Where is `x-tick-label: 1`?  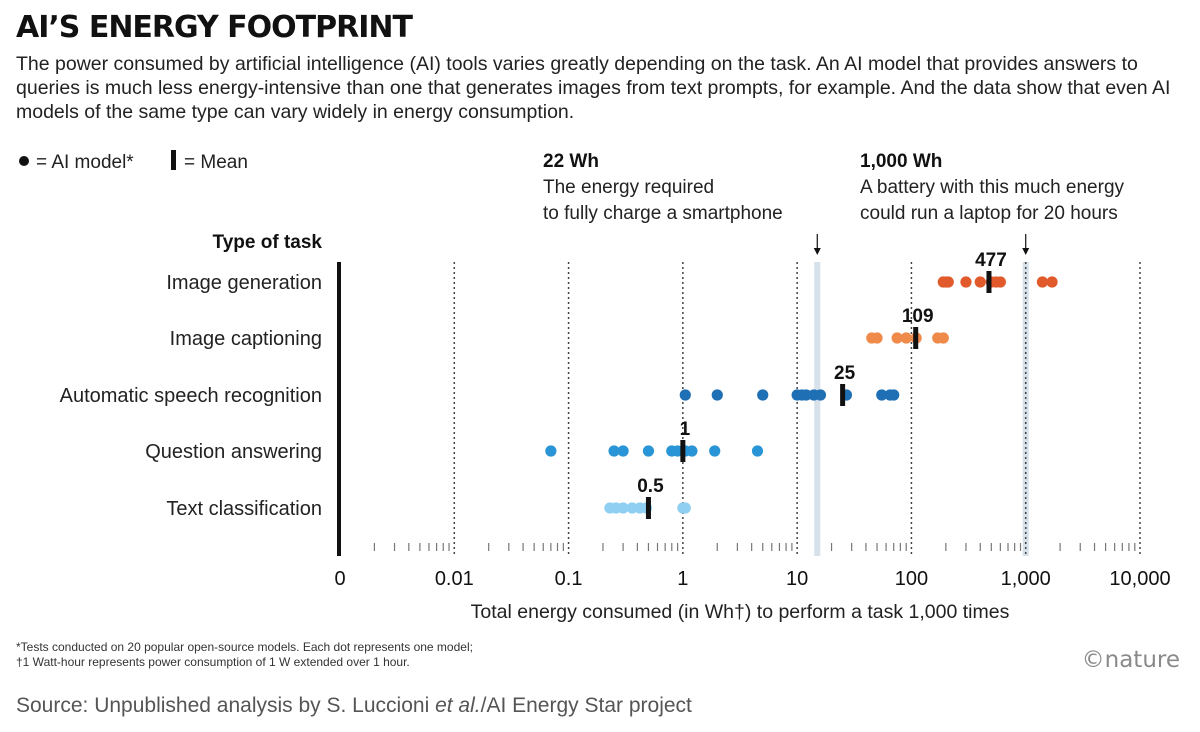
x-tick-label: 1 is located at coordinates (682, 579).